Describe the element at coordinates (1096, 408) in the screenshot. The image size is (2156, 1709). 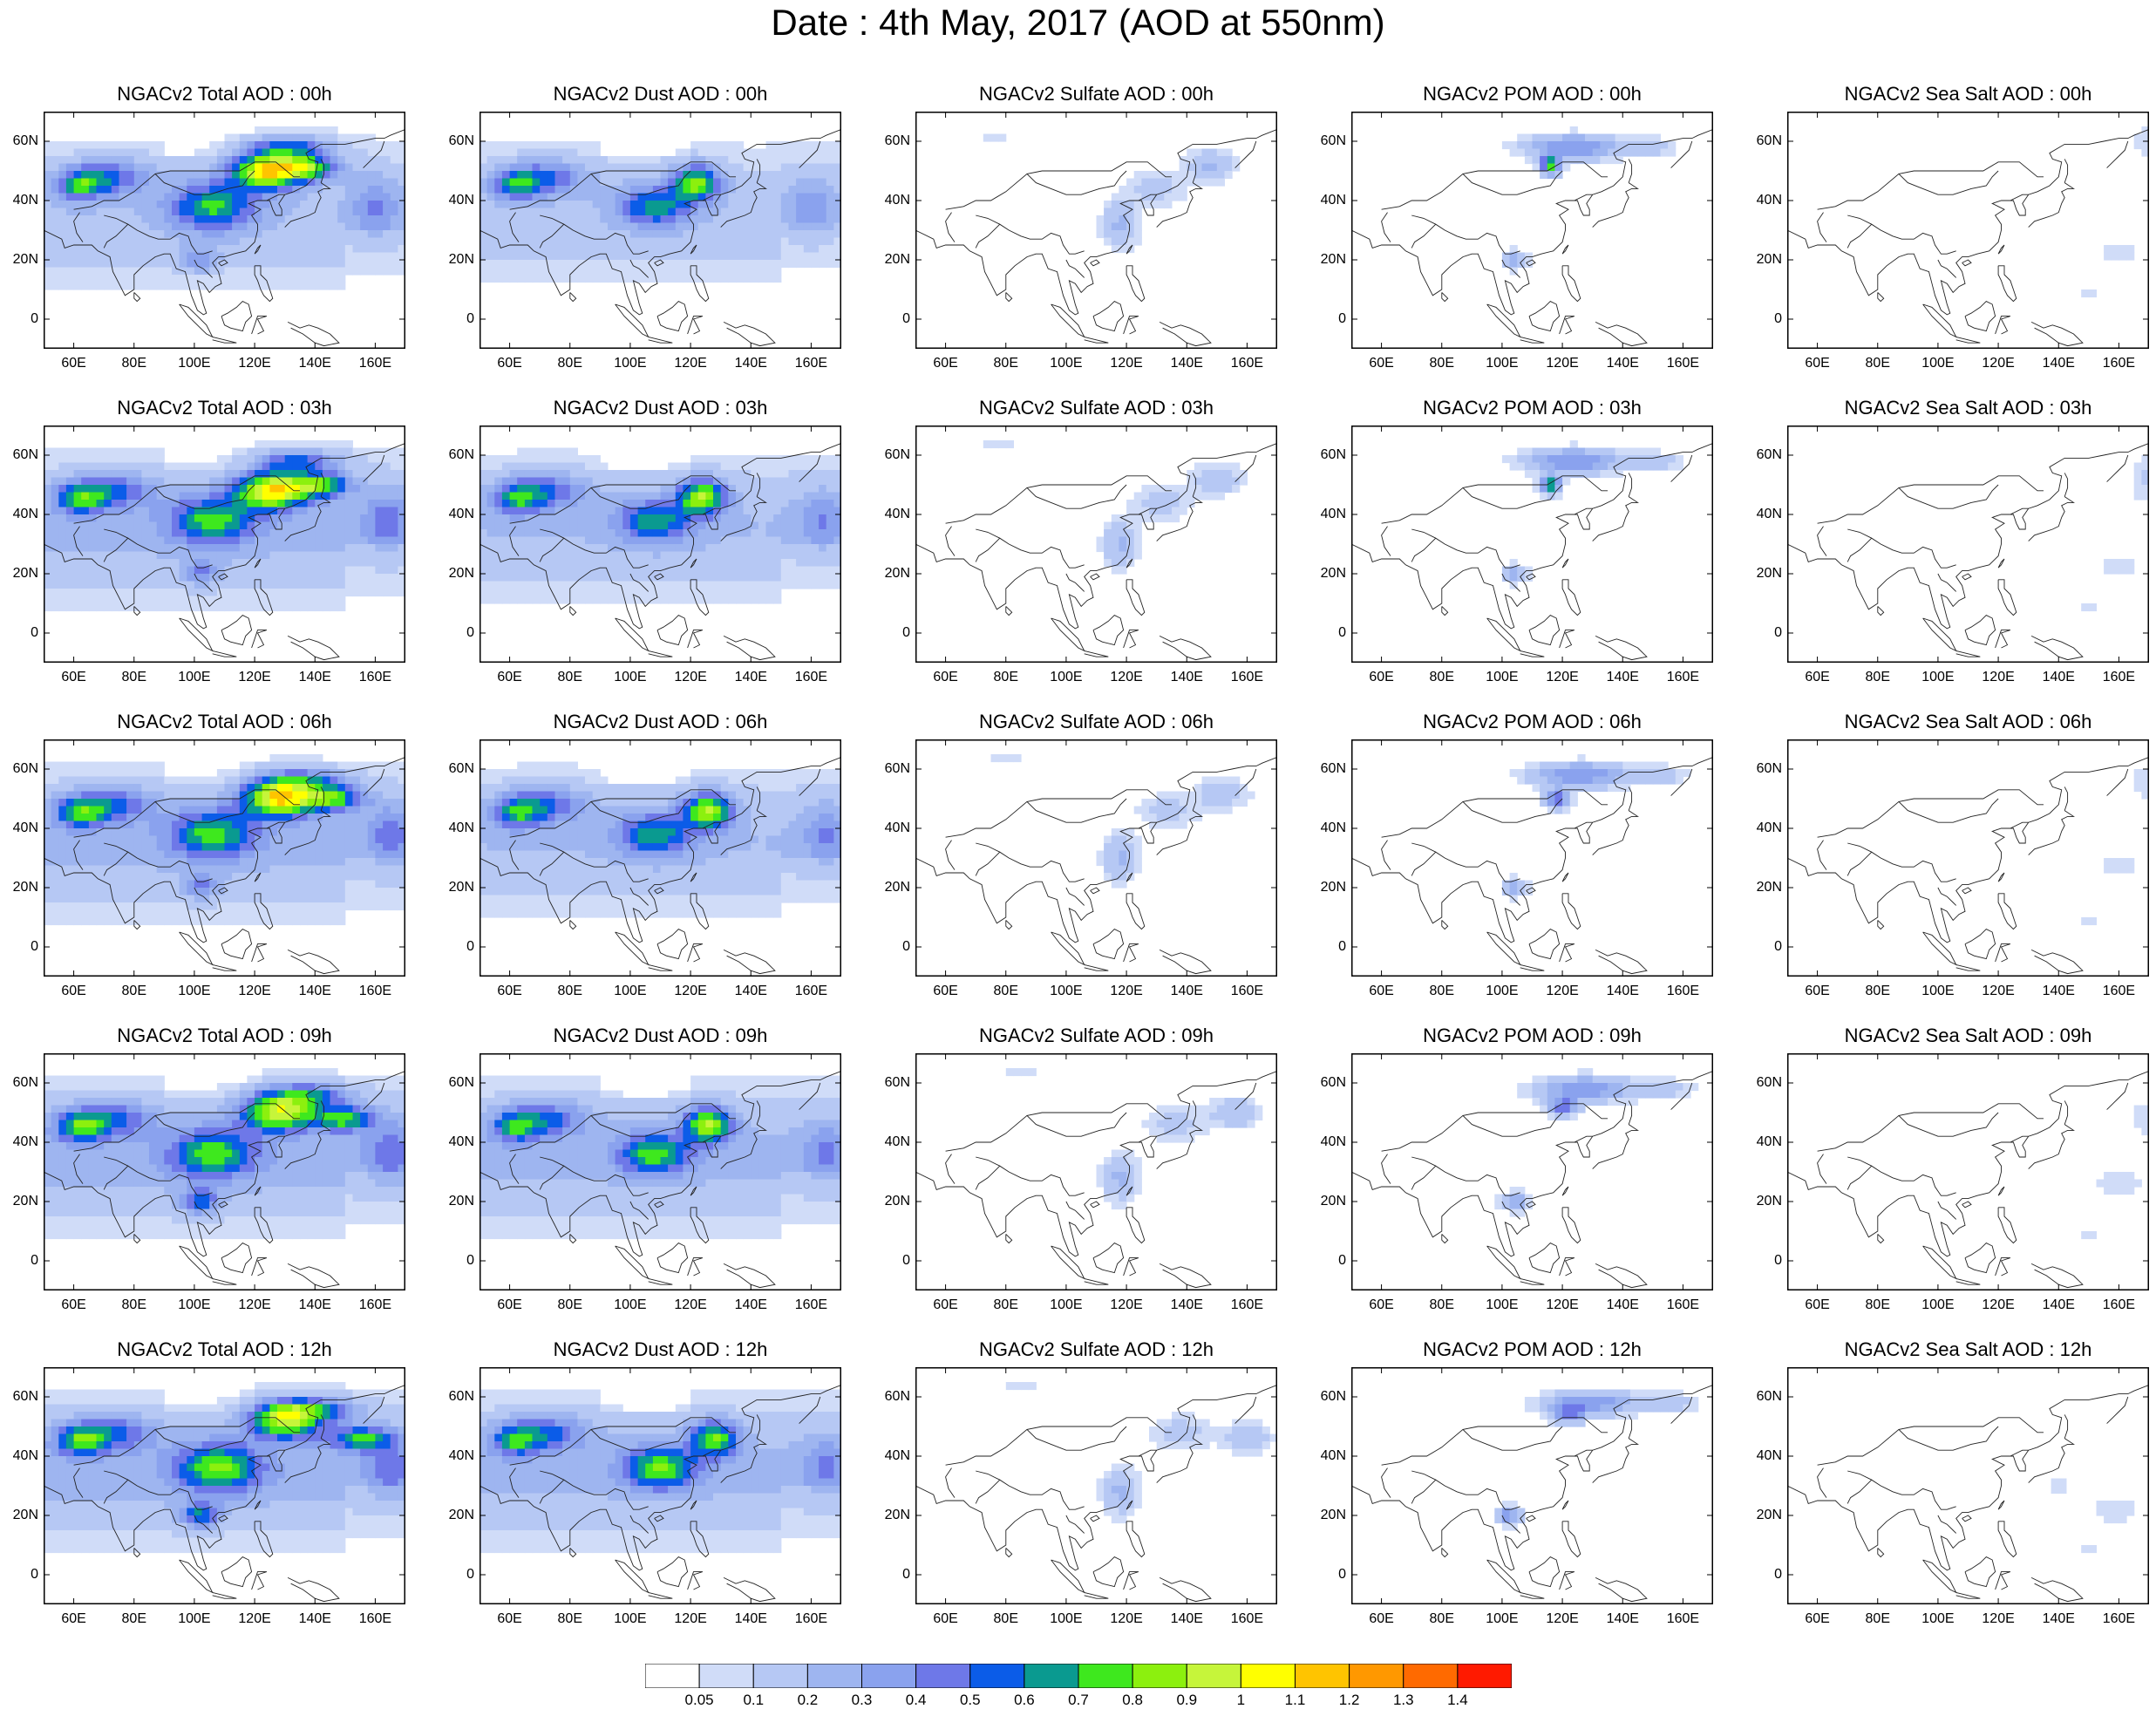
I see `panel-title: NGACv2 Sulfate AOD : 03h` at that location.